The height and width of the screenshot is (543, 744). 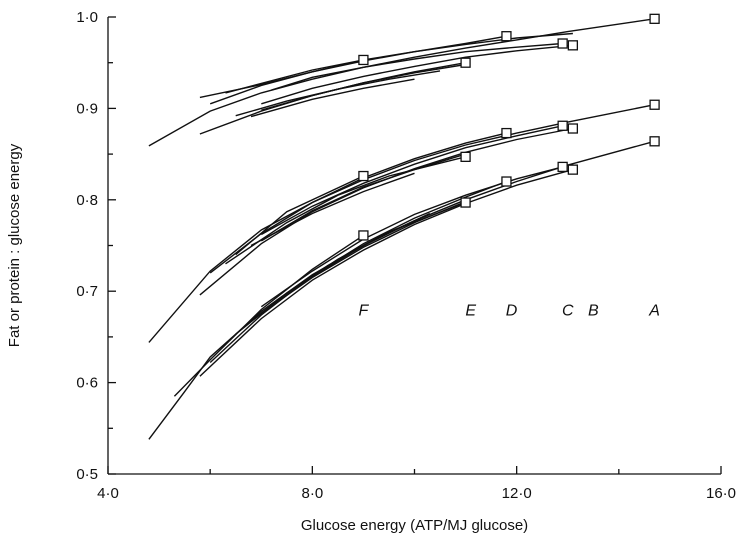 I want to click on x-tick-label: 12·0, so click(x=517, y=493).